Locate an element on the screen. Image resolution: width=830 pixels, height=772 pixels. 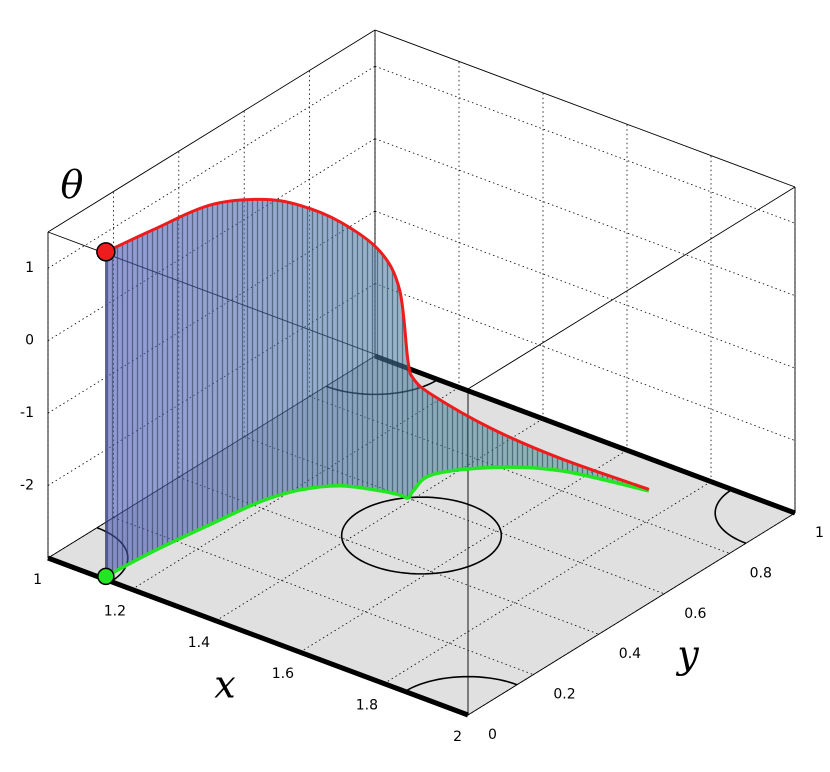
y-tick-label: 0.6 is located at coordinates (695, 614).